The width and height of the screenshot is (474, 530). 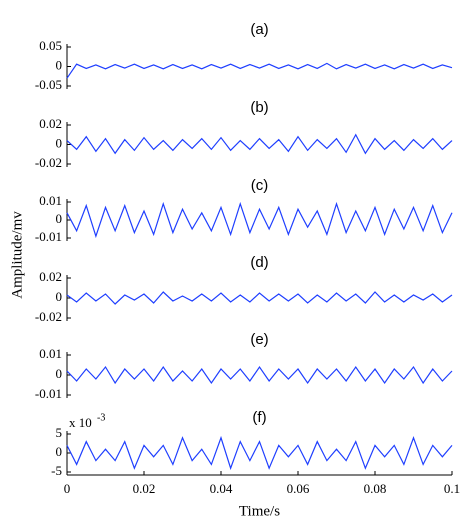 I want to click on x-tick-label: 0.08, so click(x=375, y=488).